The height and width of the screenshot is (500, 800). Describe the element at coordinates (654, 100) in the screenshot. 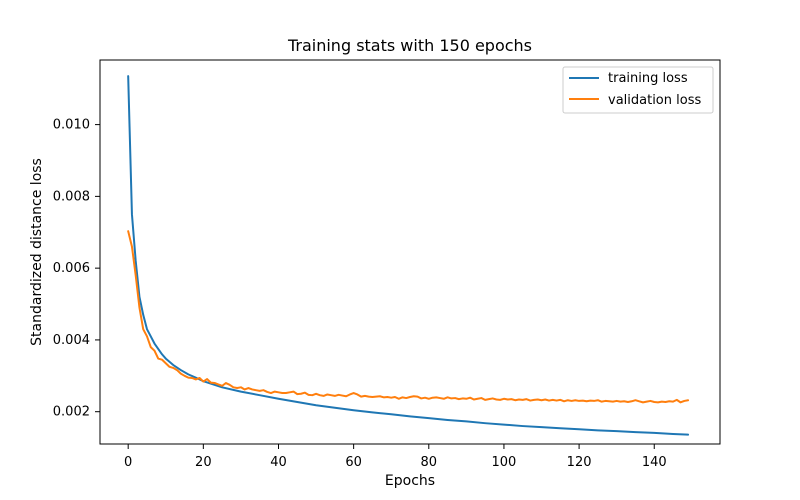

I see `legend-label-validation-loss: validation loss` at that location.